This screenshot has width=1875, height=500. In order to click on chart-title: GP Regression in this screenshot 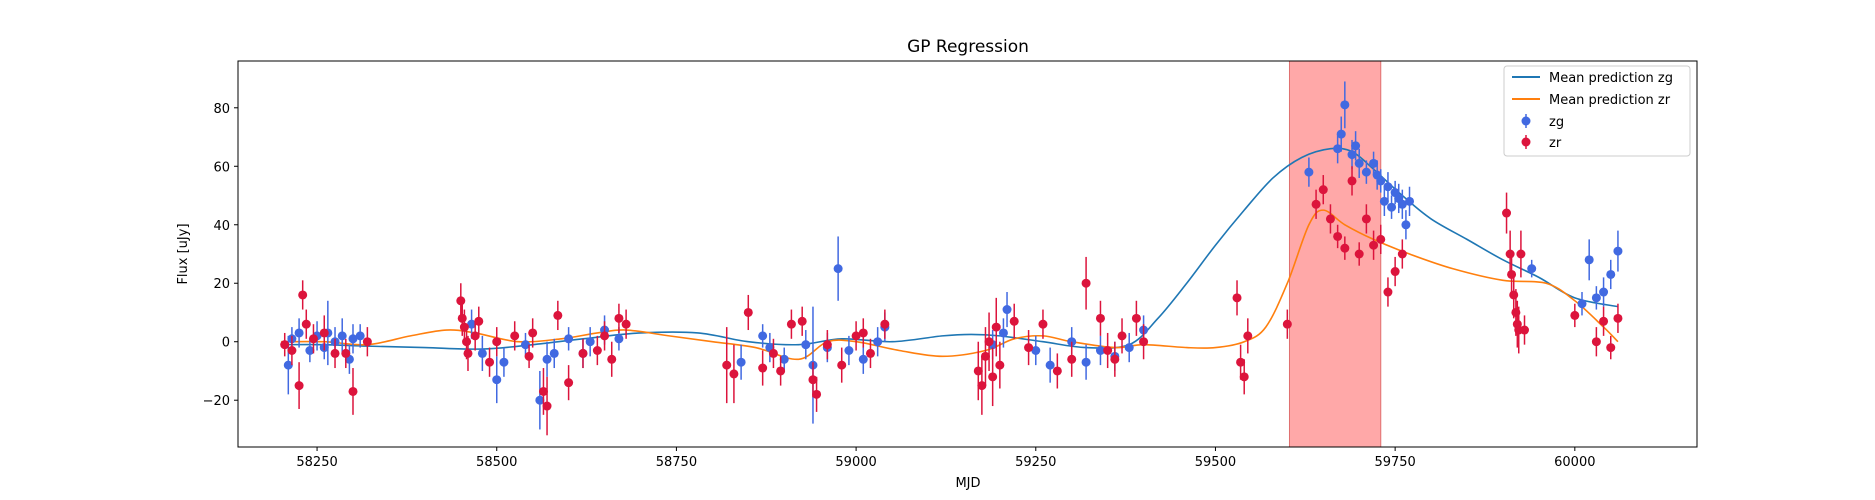, I will do `click(968, 47)`.